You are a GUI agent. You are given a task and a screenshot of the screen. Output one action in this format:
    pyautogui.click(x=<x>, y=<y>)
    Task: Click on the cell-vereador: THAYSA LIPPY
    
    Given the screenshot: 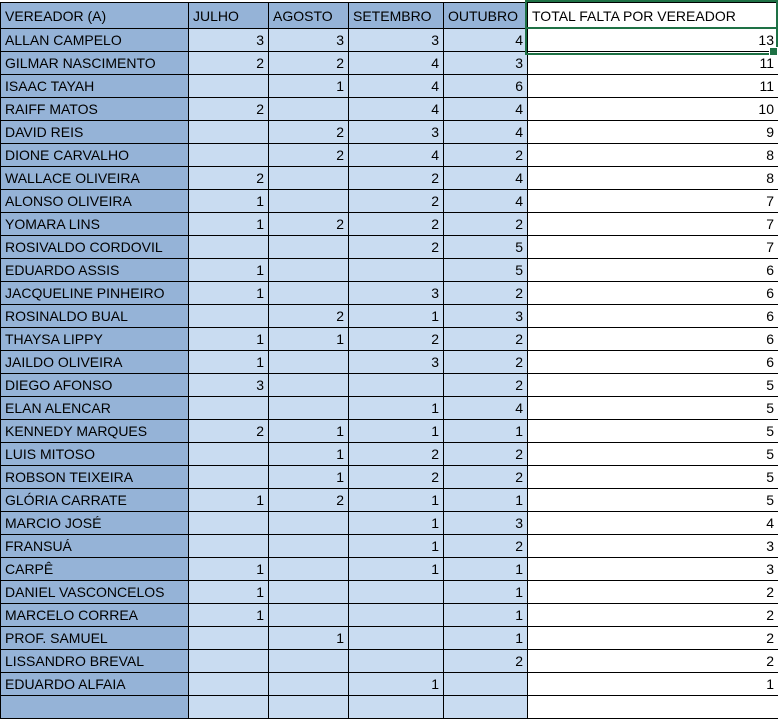 What is the action you would take?
    pyautogui.click(x=94, y=339)
    